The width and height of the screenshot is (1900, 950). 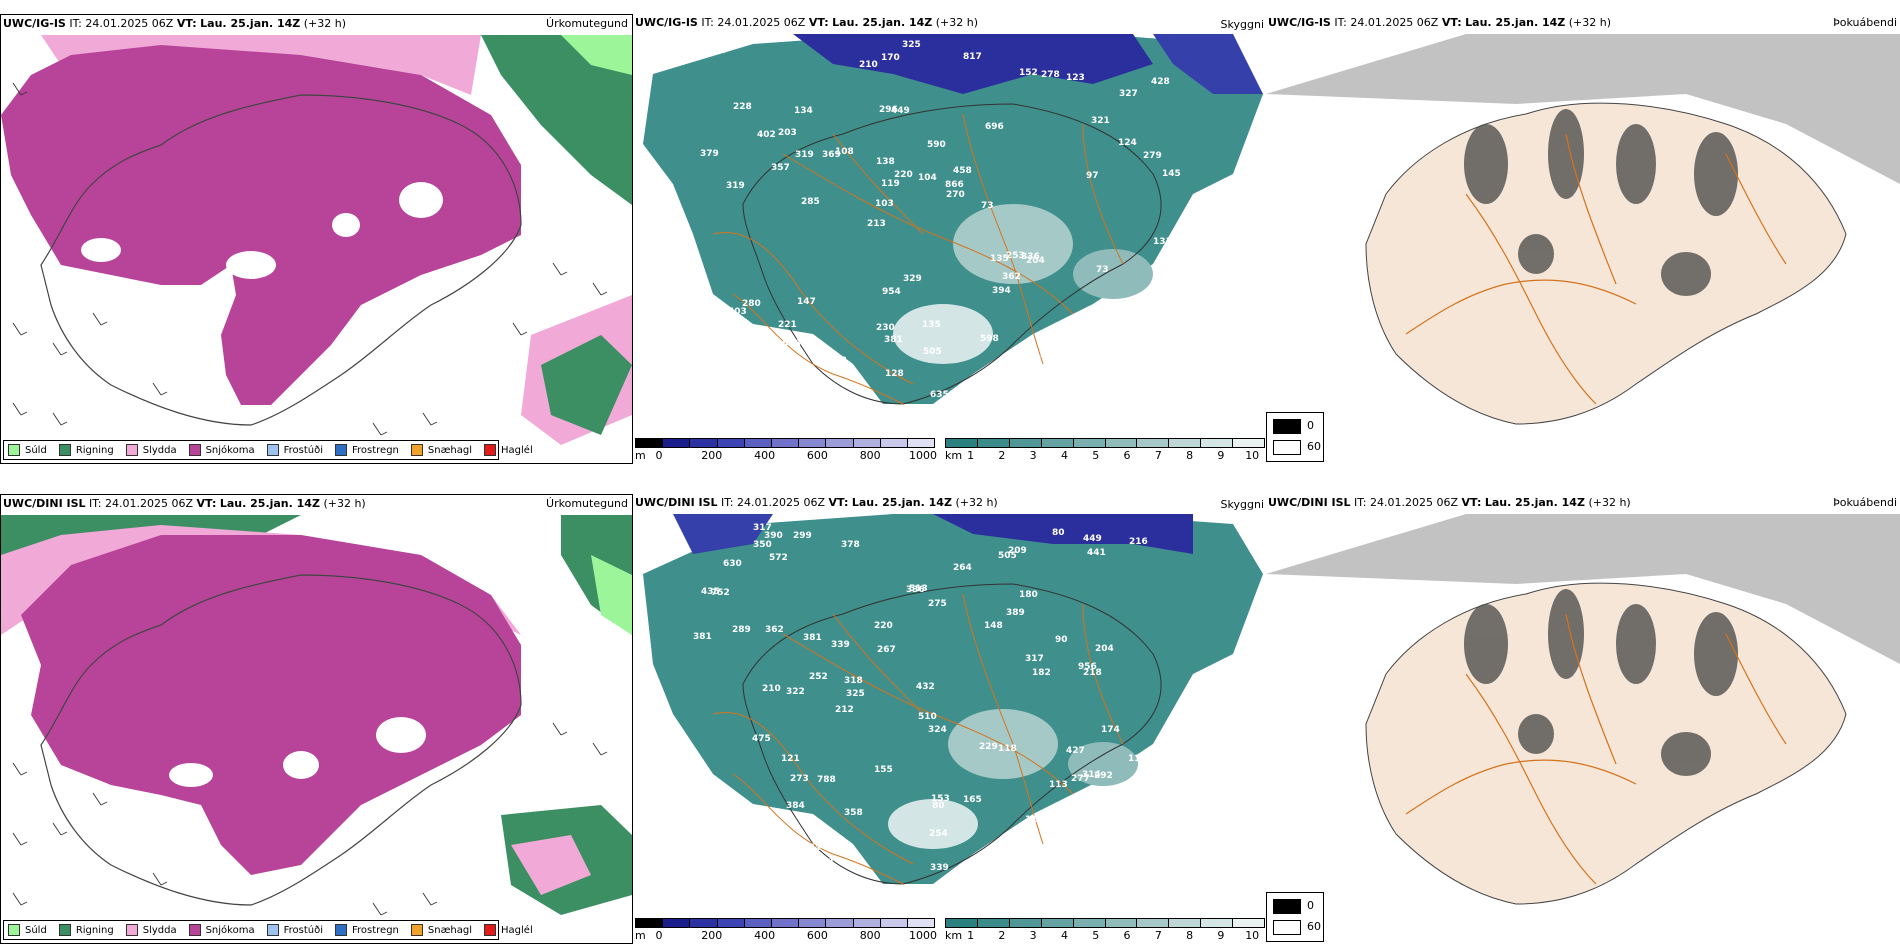 What do you see at coordinates (1190, 935) in the screenshot?
I see `colorbar-tick: 8` at bounding box center [1190, 935].